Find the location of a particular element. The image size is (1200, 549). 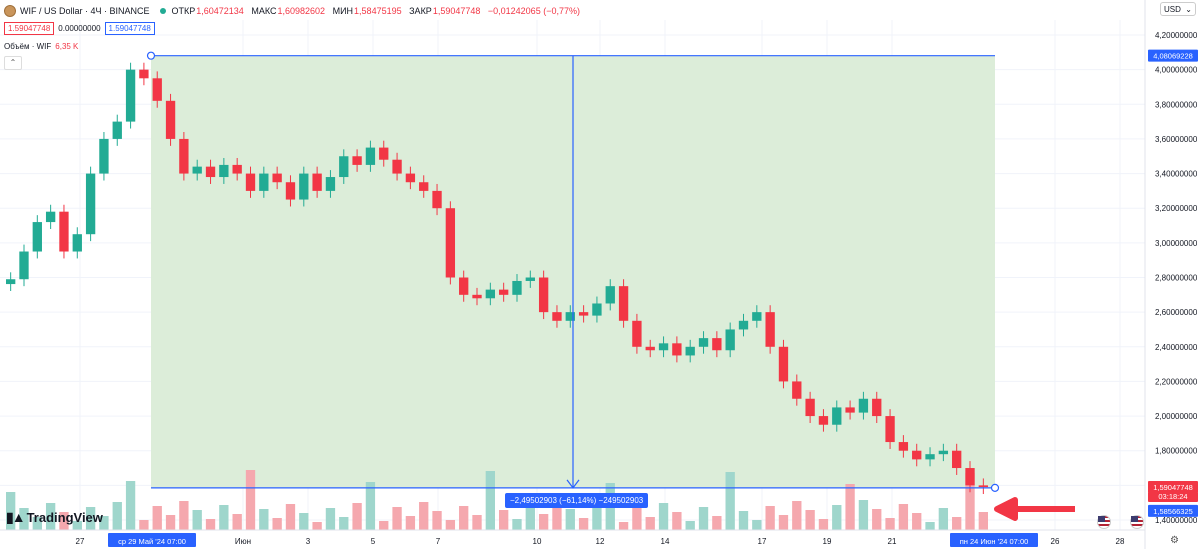

volume-bars is located at coordinates (497, 500).